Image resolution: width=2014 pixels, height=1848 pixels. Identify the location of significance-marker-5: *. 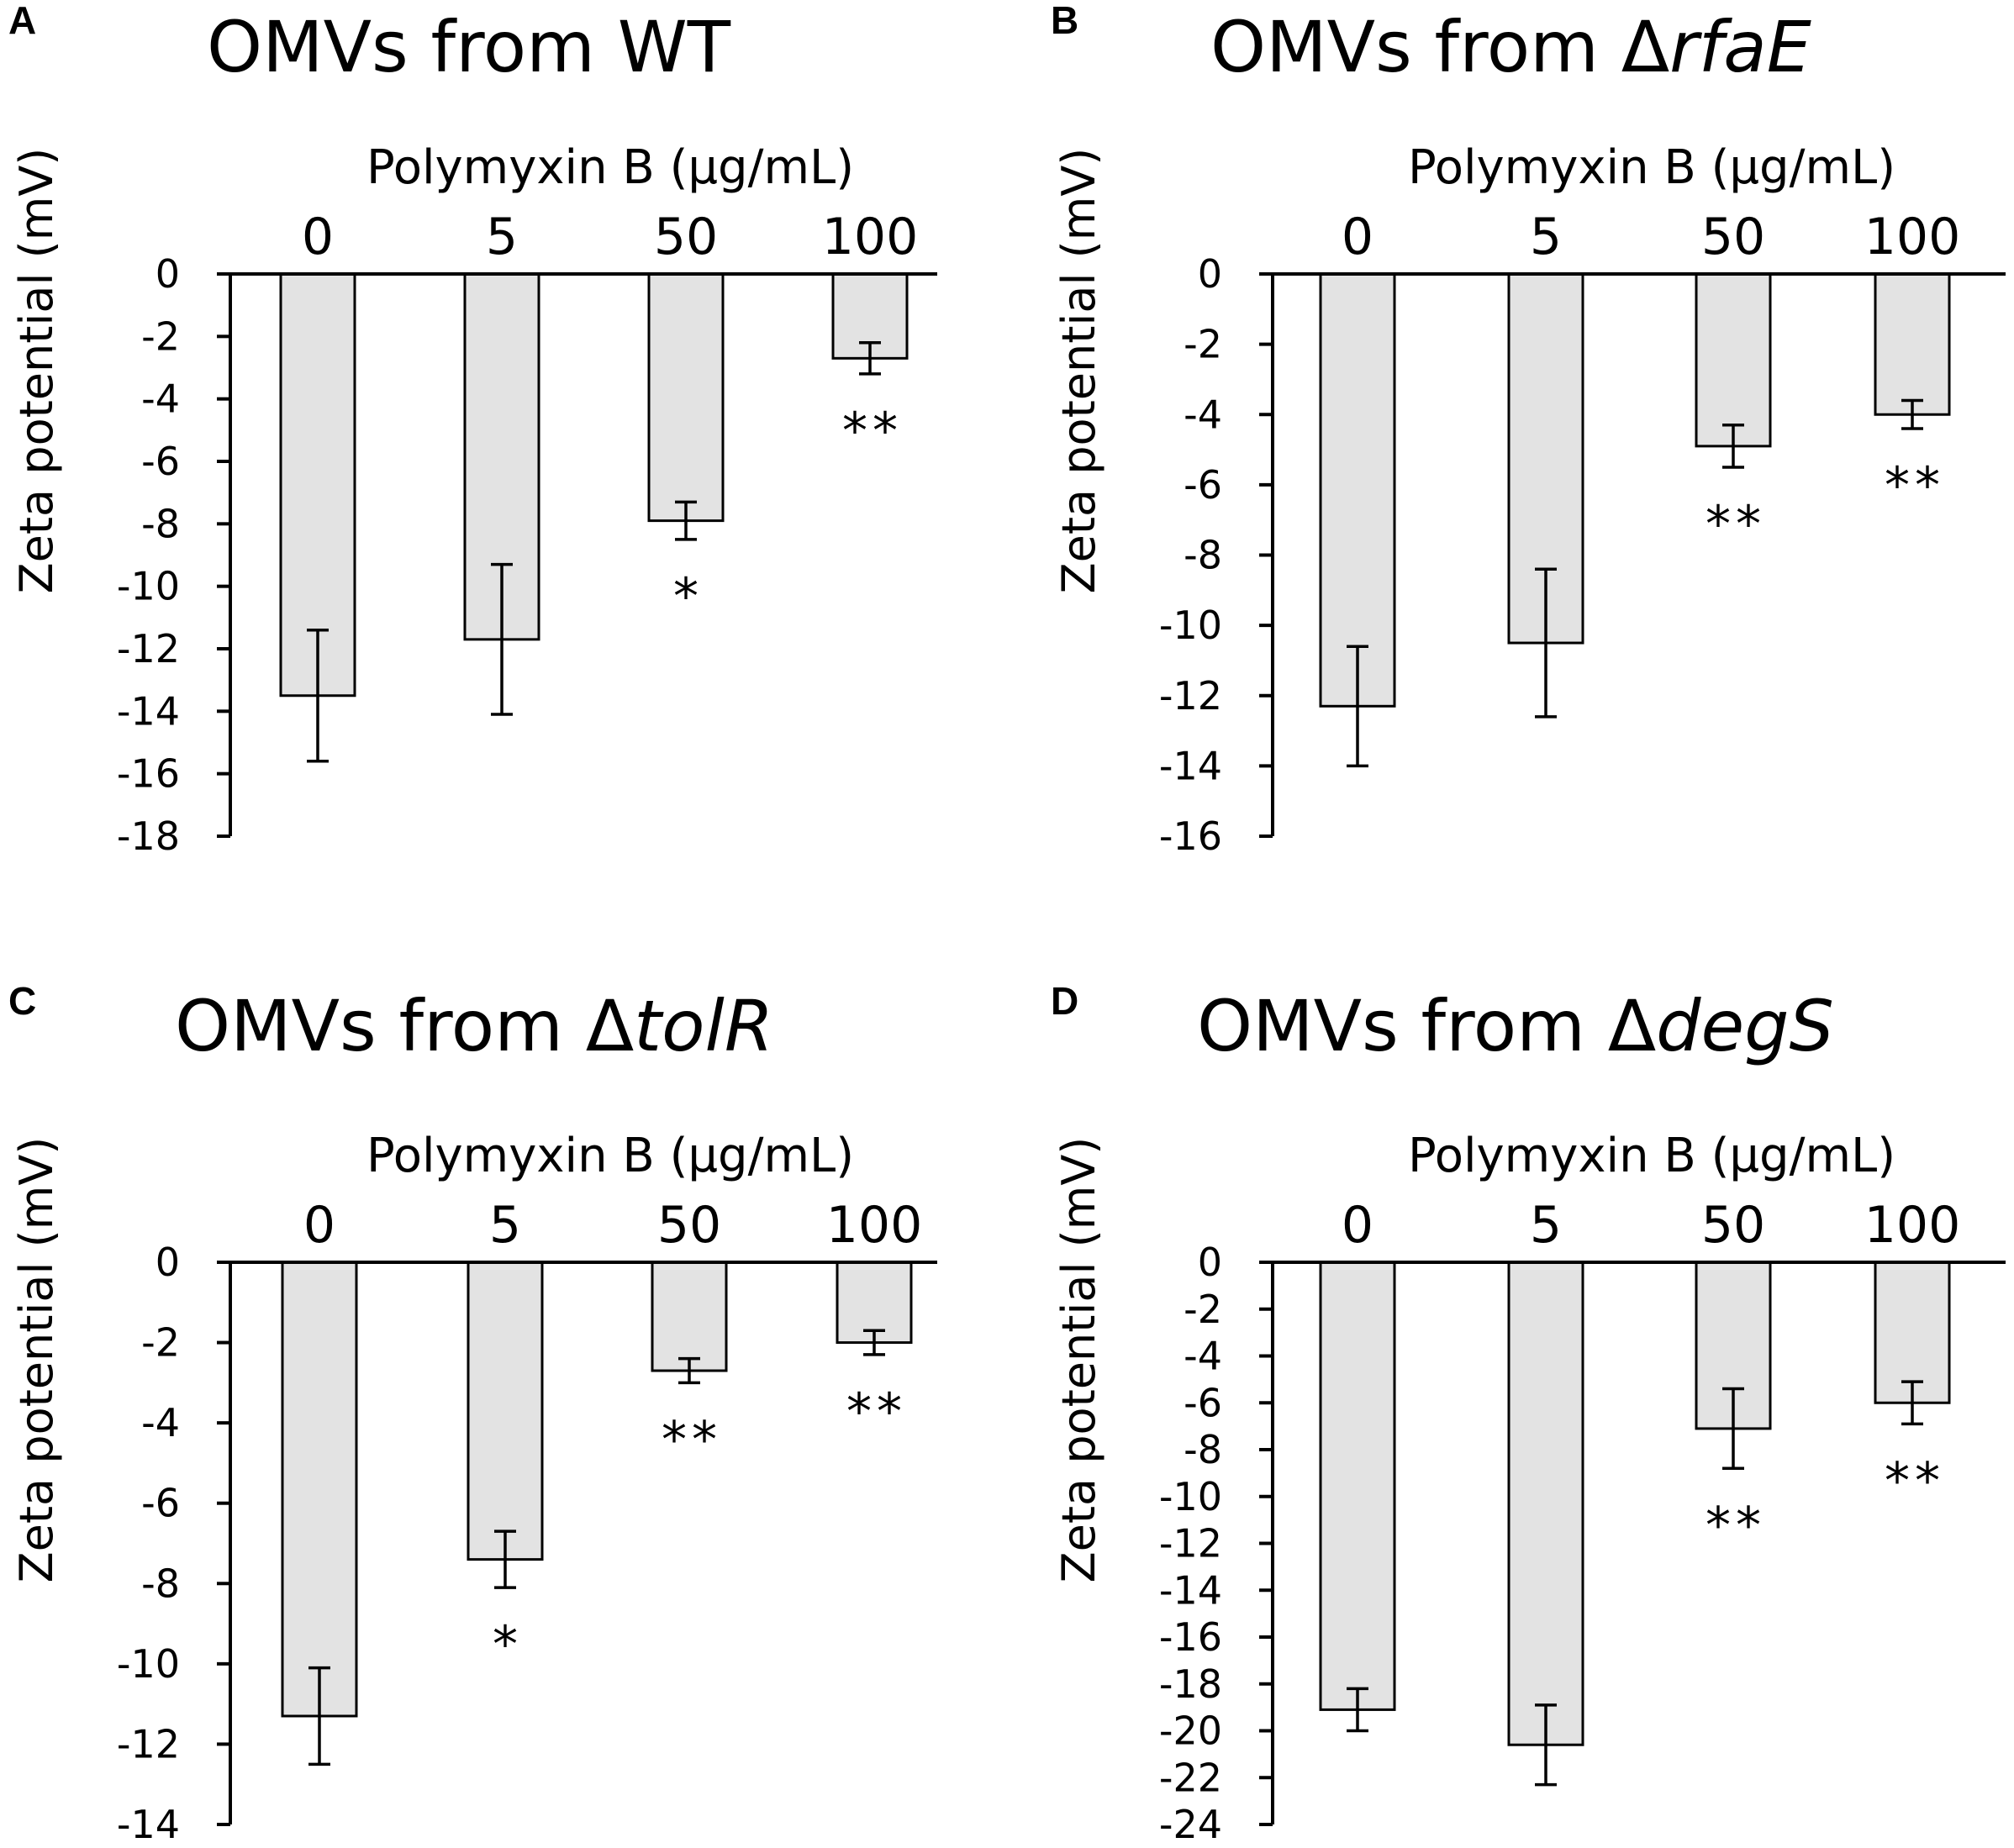
(508, 1644).